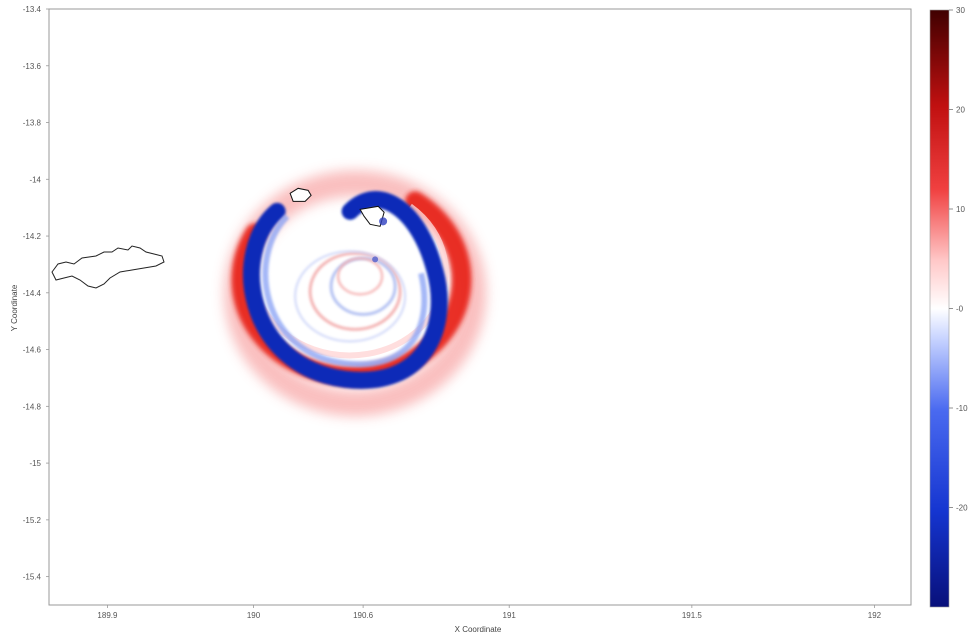 The image size is (968, 639). What do you see at coordinates (692, 615) in the screenshot?
I see `x-tick-label: 191.5` at bounding box center [692, 615].